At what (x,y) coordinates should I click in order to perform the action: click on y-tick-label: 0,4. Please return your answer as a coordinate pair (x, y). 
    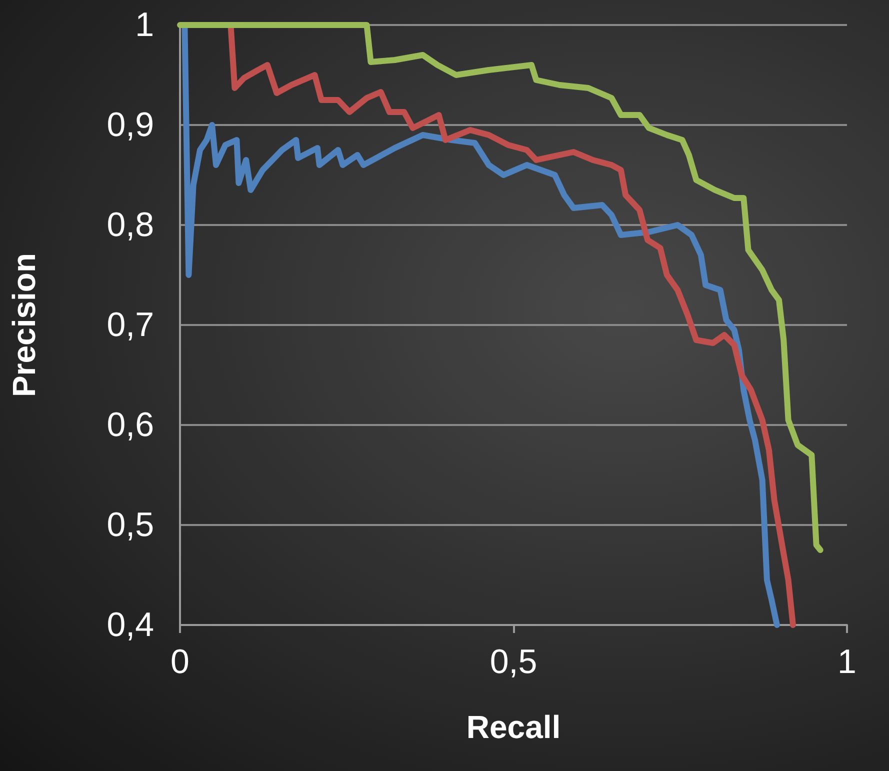
    Looking at the image, I should click on (130, 625).